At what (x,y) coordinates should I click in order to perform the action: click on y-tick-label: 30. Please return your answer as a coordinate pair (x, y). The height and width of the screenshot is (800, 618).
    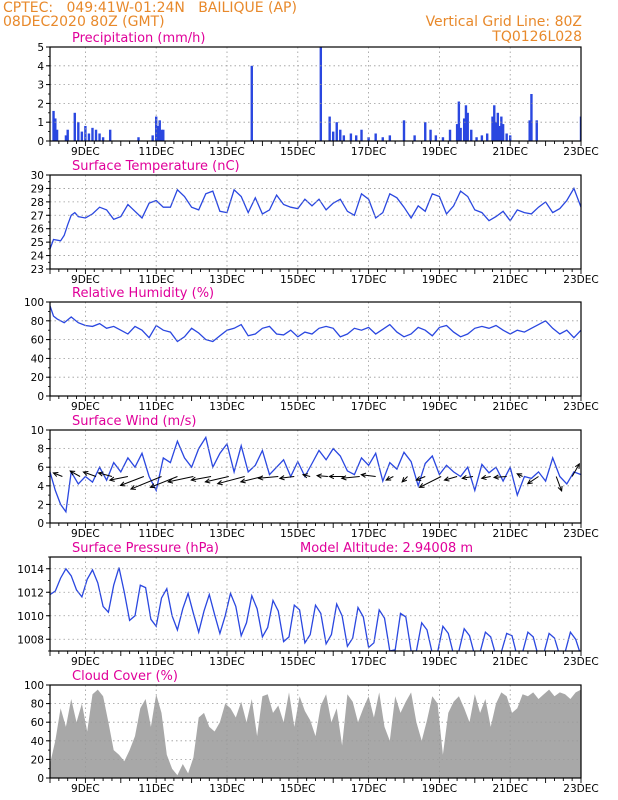
    Looking at the image, I should click on (37, 176).